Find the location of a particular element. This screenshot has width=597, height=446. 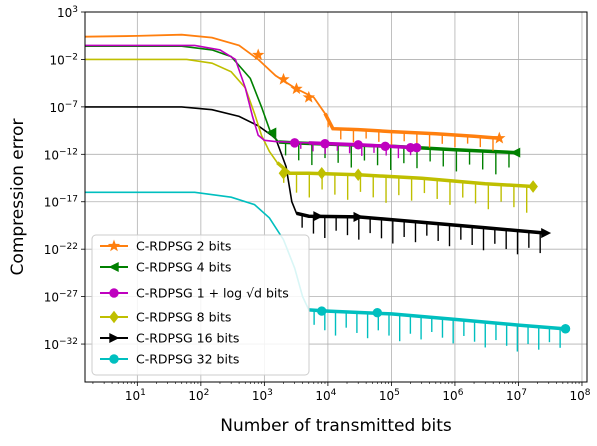

legend-label: C-RDPSG 16 bits is located at coordinates (187, 338).